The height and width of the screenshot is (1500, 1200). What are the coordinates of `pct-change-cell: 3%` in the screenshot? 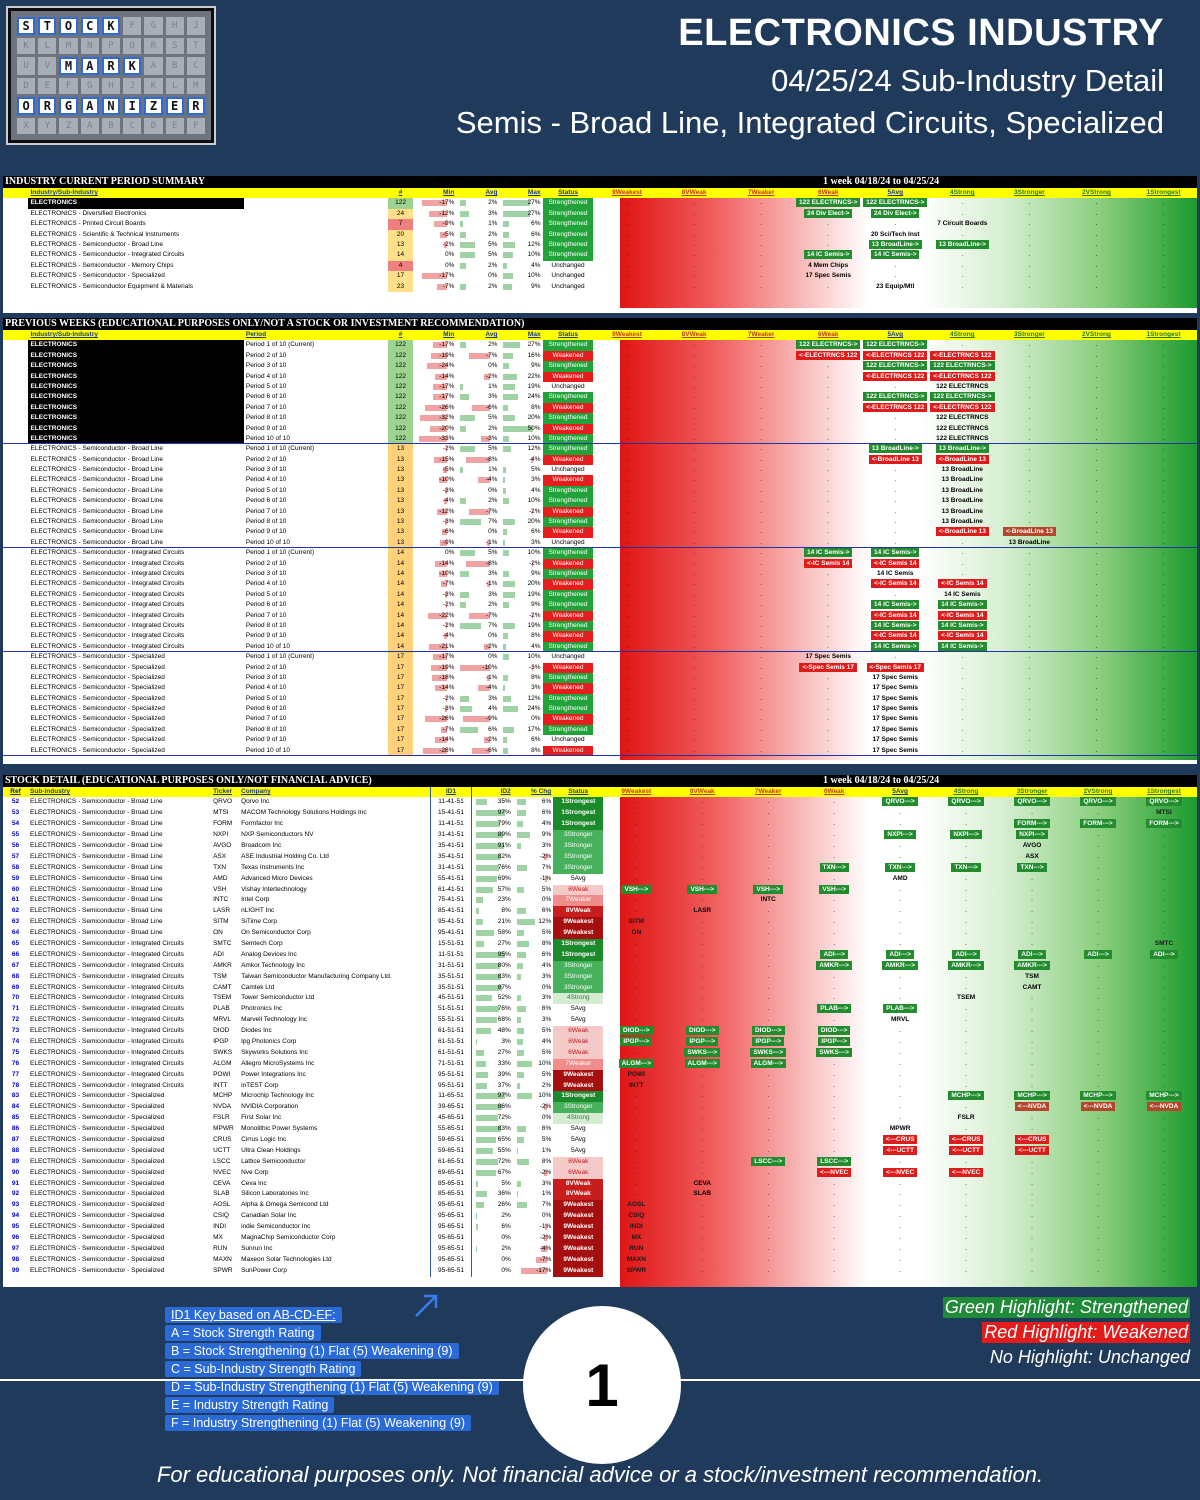 It's located at (533, 977).